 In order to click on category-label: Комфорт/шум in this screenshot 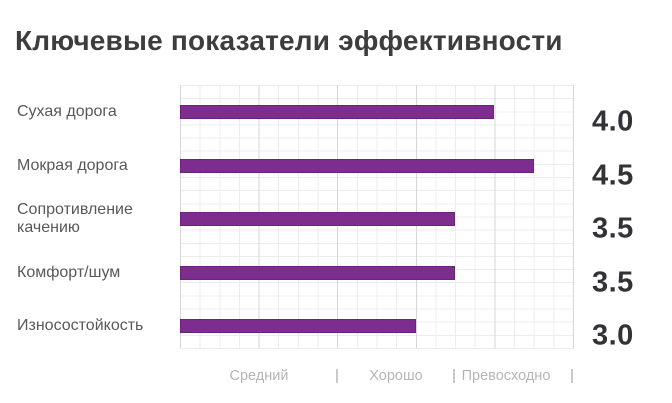, I will do `click(69, 272)`.